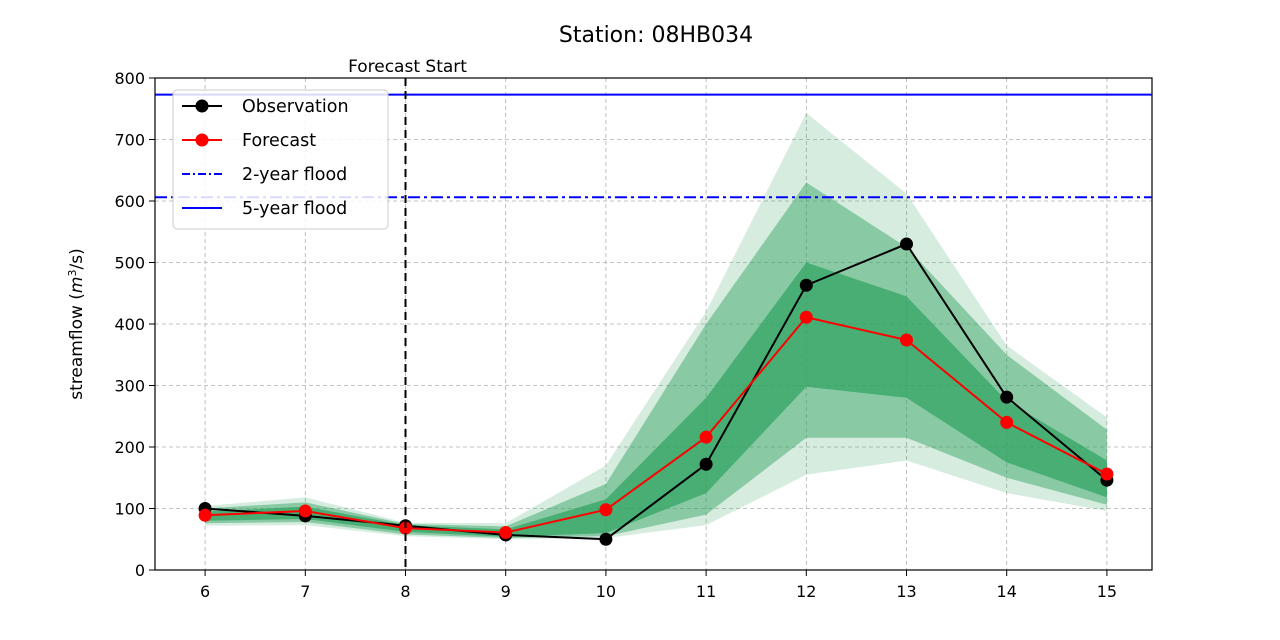  I want to click on y-axis-label-prefix: streamflow (, so click(77, 346).